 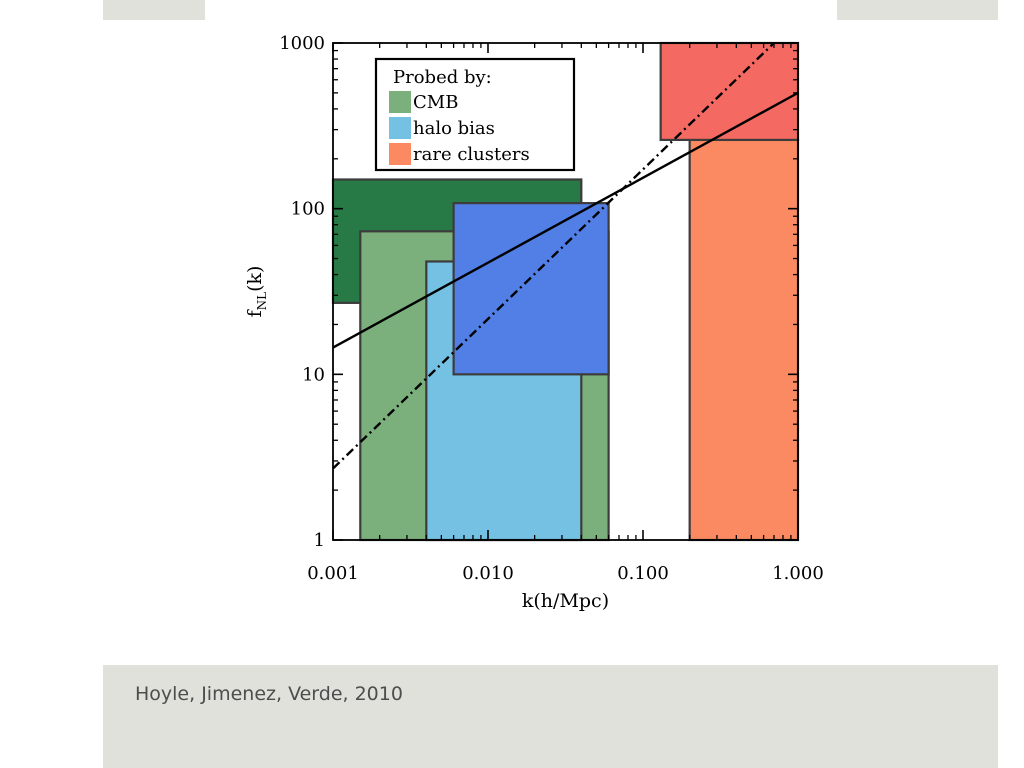 I want to click on legend-layer: Probed by: CMB halo bias rare clusters, so click(x=475, y=114).